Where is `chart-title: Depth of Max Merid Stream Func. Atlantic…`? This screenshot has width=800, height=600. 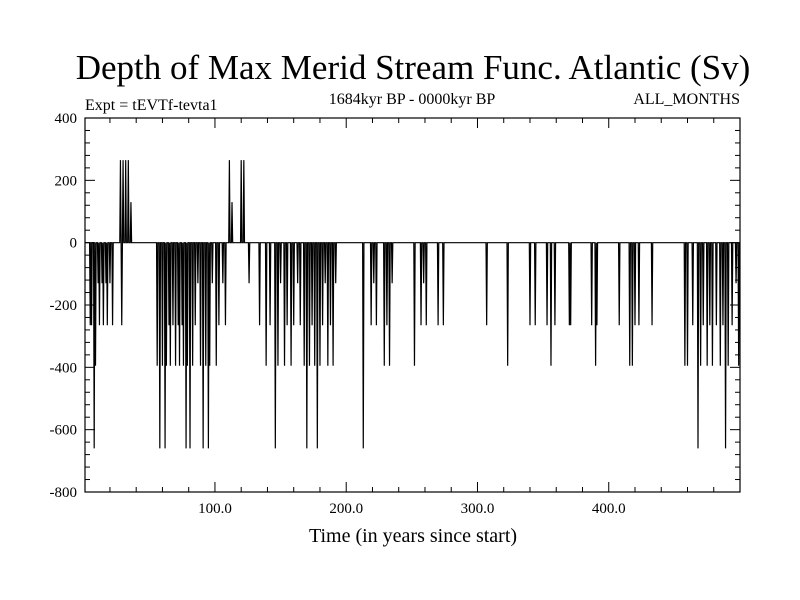
chart-title: Depth of Max Merid Stream Func. Atlantic… is located at coordinates (413, 67).